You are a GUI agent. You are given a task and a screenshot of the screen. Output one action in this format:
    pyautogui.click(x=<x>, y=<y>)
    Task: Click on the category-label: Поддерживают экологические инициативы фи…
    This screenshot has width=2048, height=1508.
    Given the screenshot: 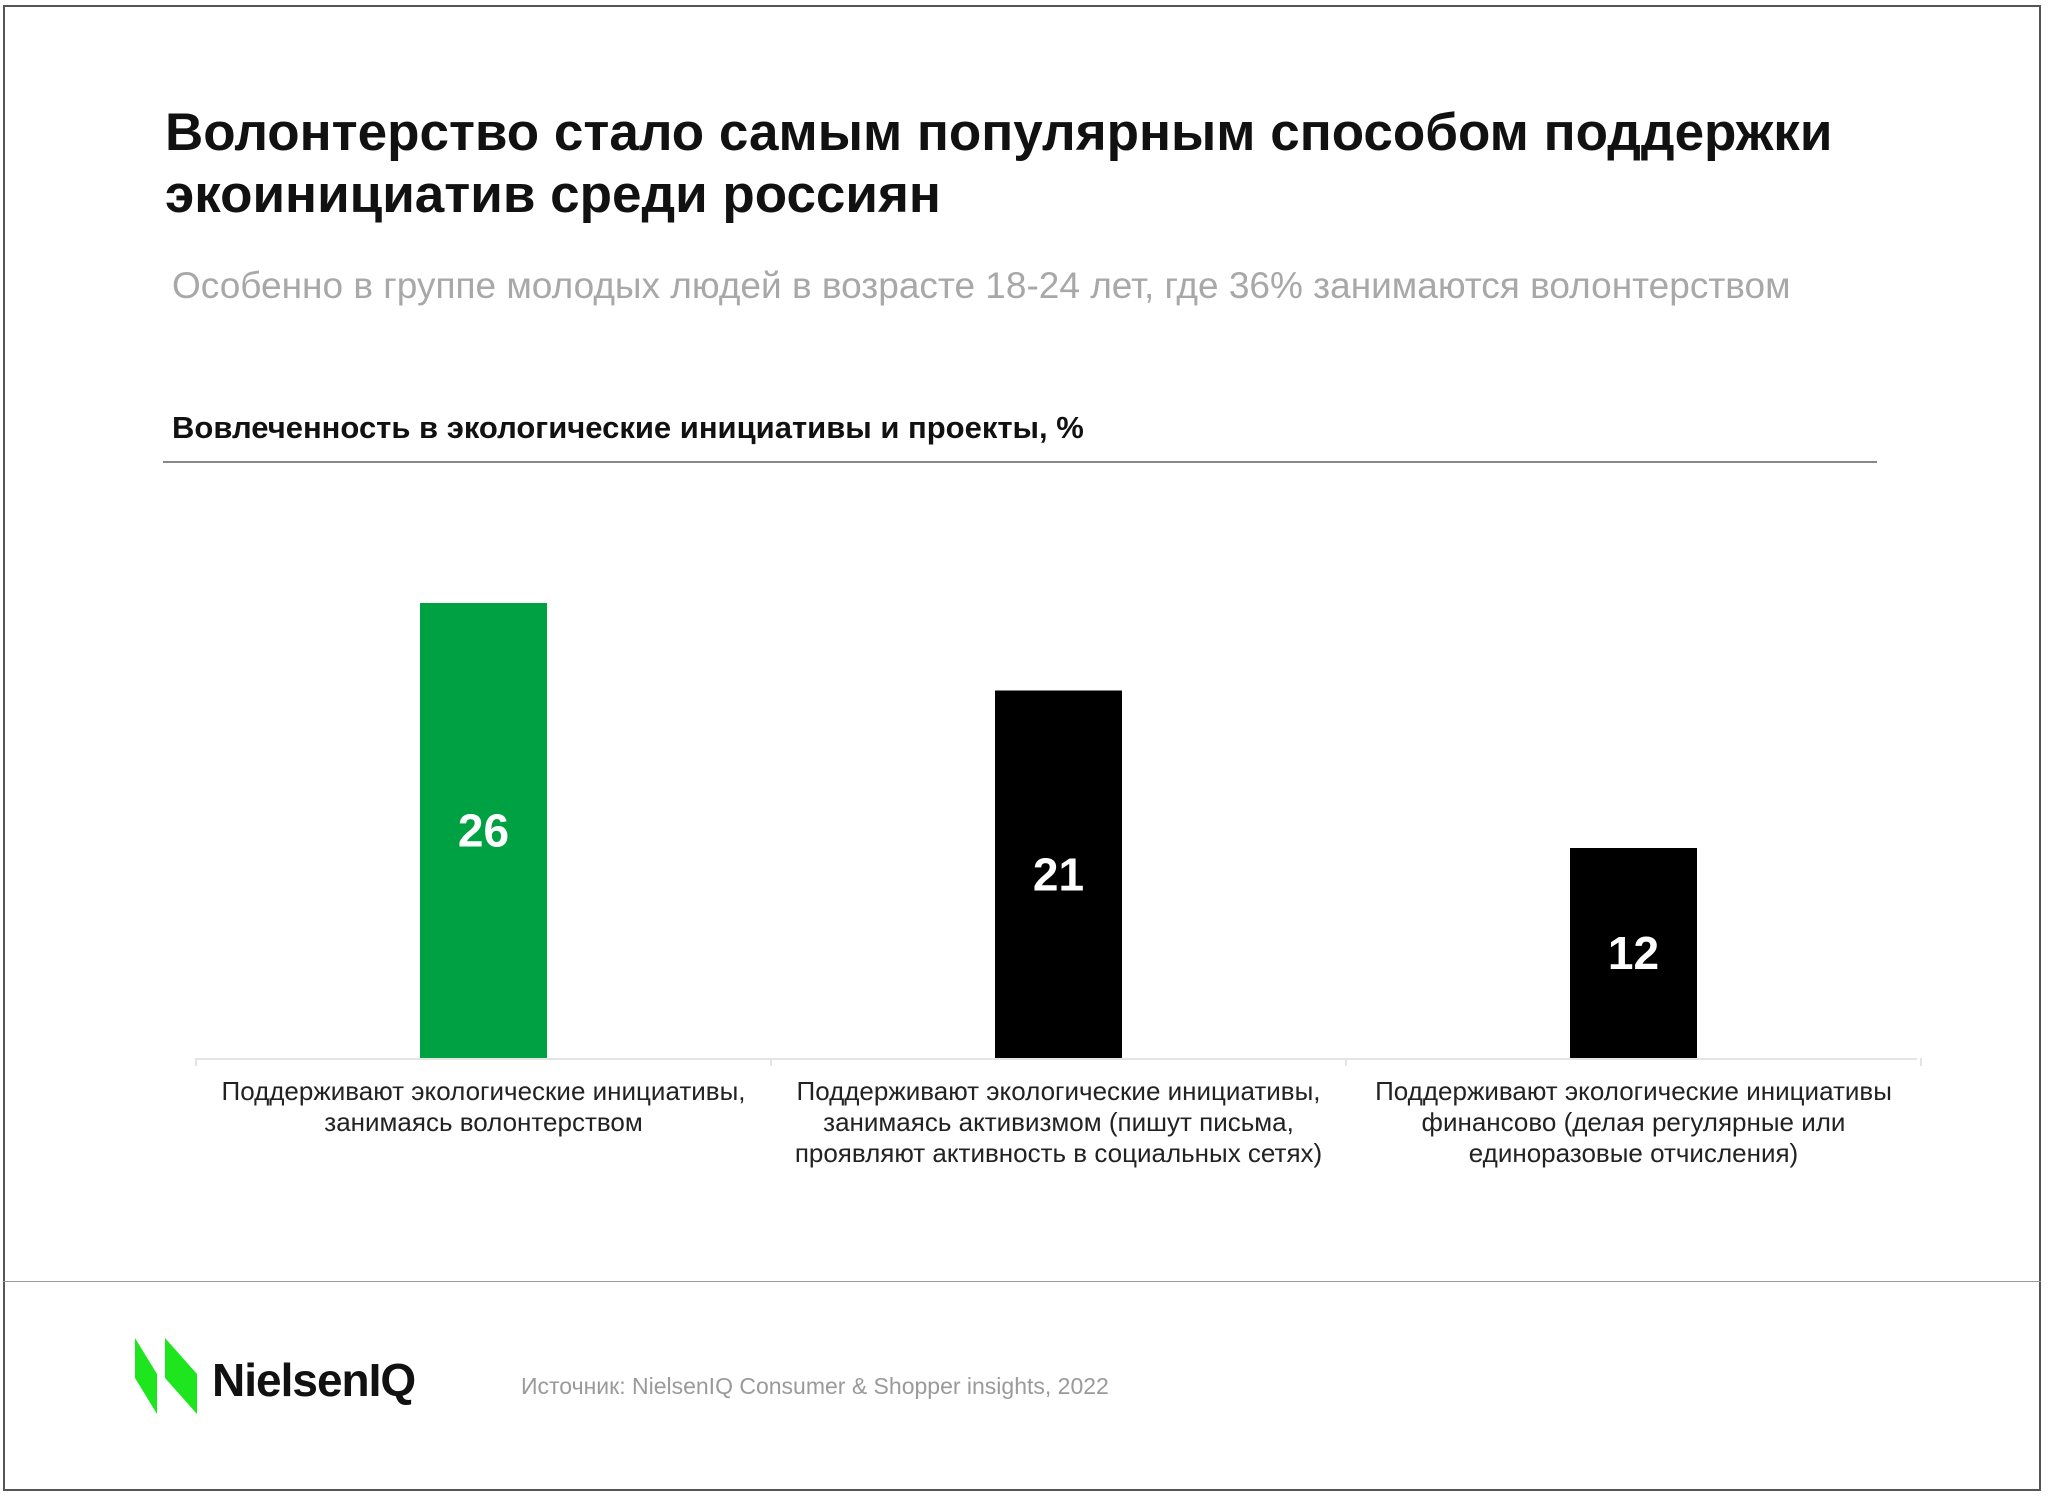 What is the action you would take?
    pyautogui.click(x=1633, y=1122)
    